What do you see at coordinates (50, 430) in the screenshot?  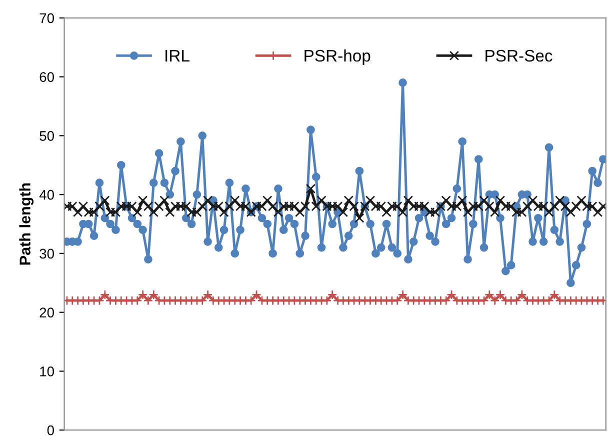 I see `y-tick-label: 0` at bounding box center [50, 430].